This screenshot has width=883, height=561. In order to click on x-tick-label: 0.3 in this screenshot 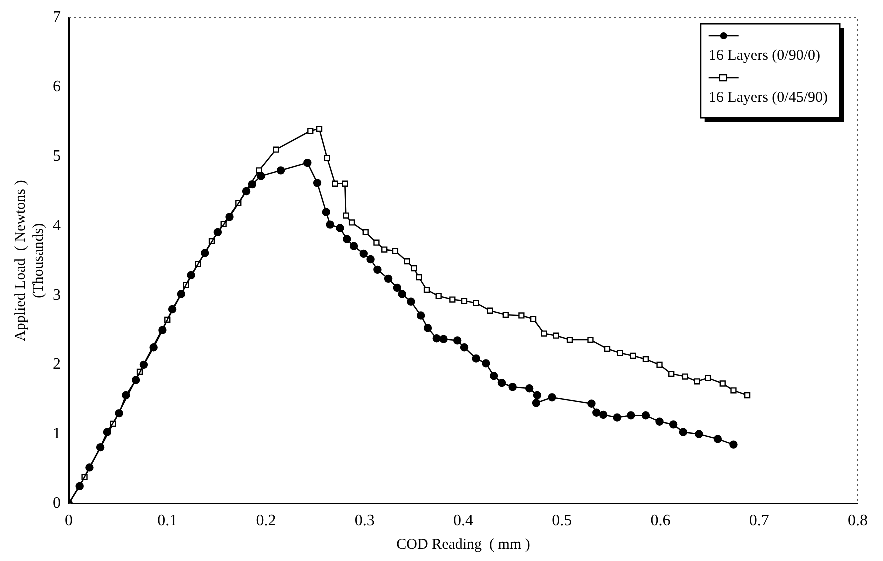, I will do `click(364, 521)`.